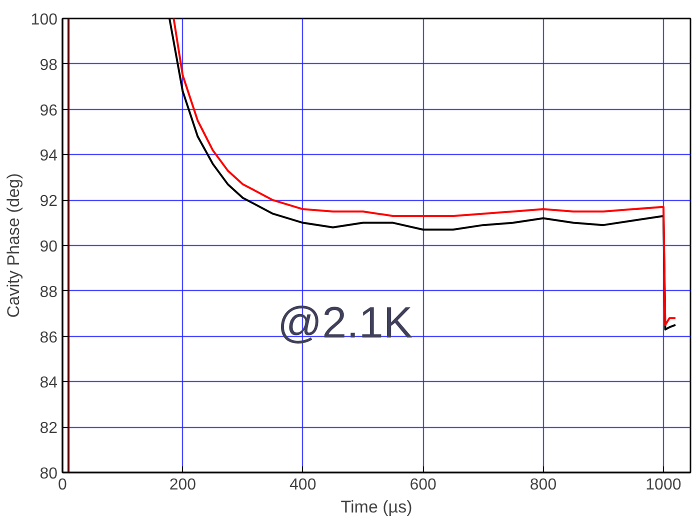  I want to click on x-tick-label: 400, so click(303, 485).